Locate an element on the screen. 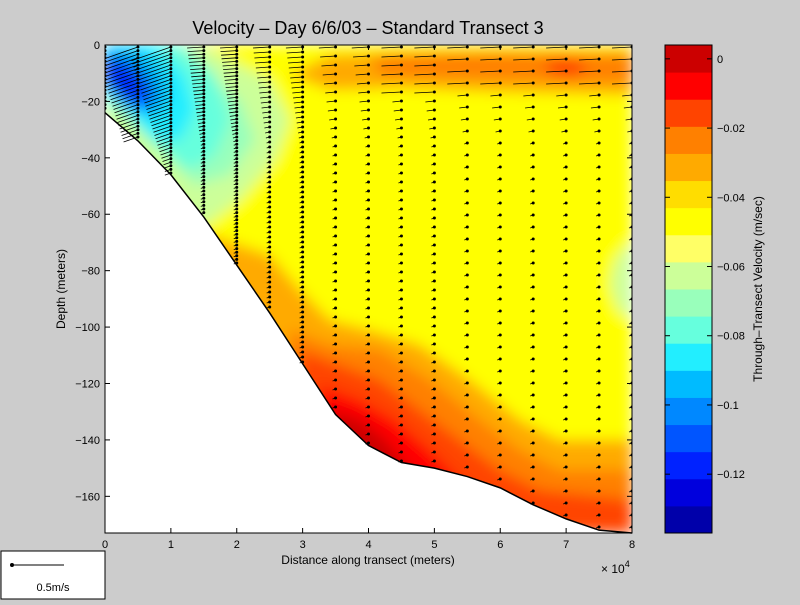 The height and width of the screenshot is (605, 800). x-multiplier-exponent: 4 is located at coordinates (627, 564).